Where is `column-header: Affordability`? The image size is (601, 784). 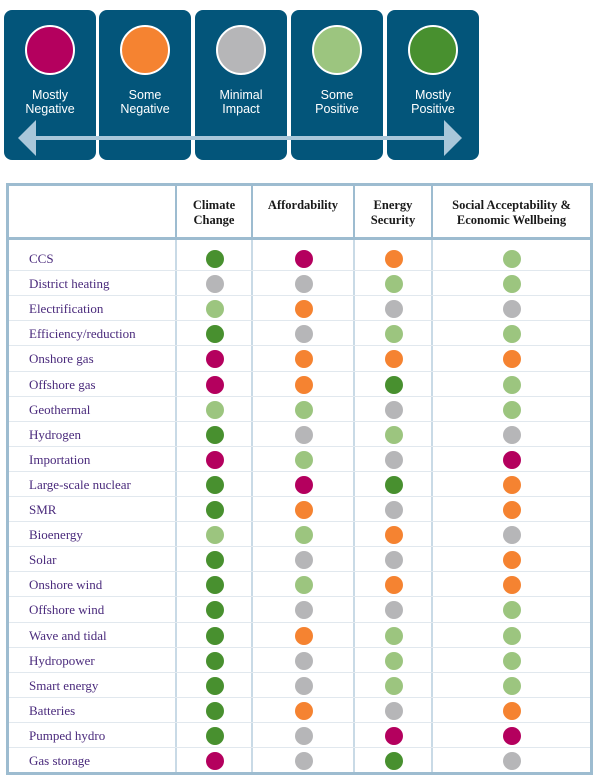
column-header: Affordability is located at coordinates (304, 211).